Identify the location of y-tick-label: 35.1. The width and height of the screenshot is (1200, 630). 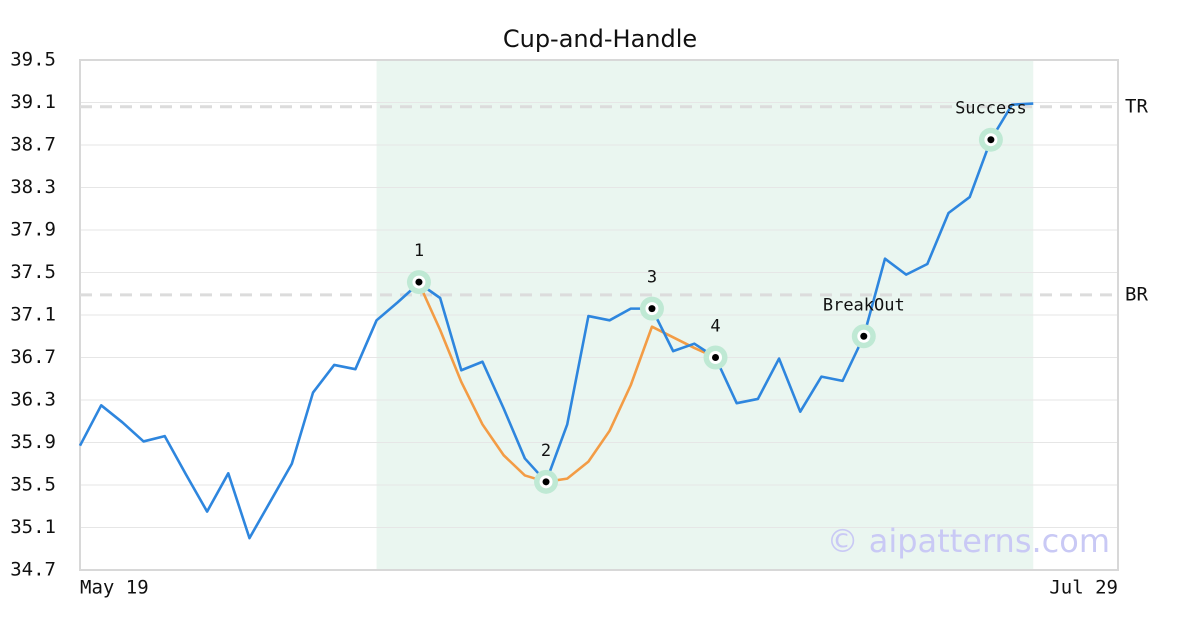
(33, 527).